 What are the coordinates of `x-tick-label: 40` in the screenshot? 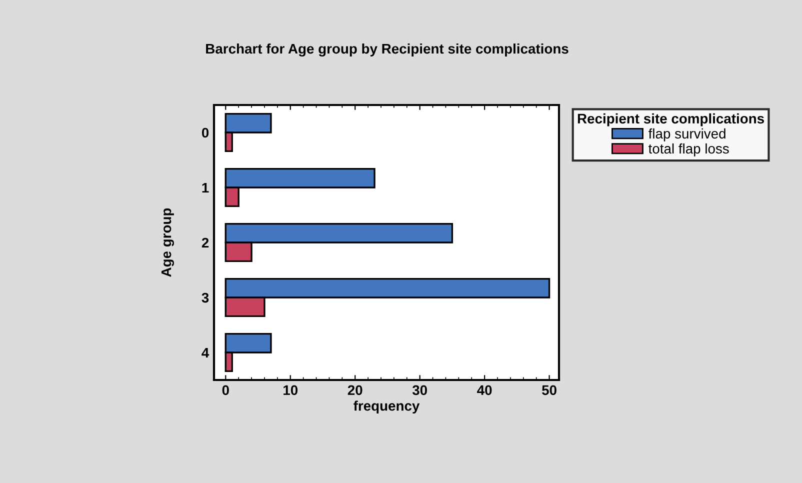 It's located at (484, 390).